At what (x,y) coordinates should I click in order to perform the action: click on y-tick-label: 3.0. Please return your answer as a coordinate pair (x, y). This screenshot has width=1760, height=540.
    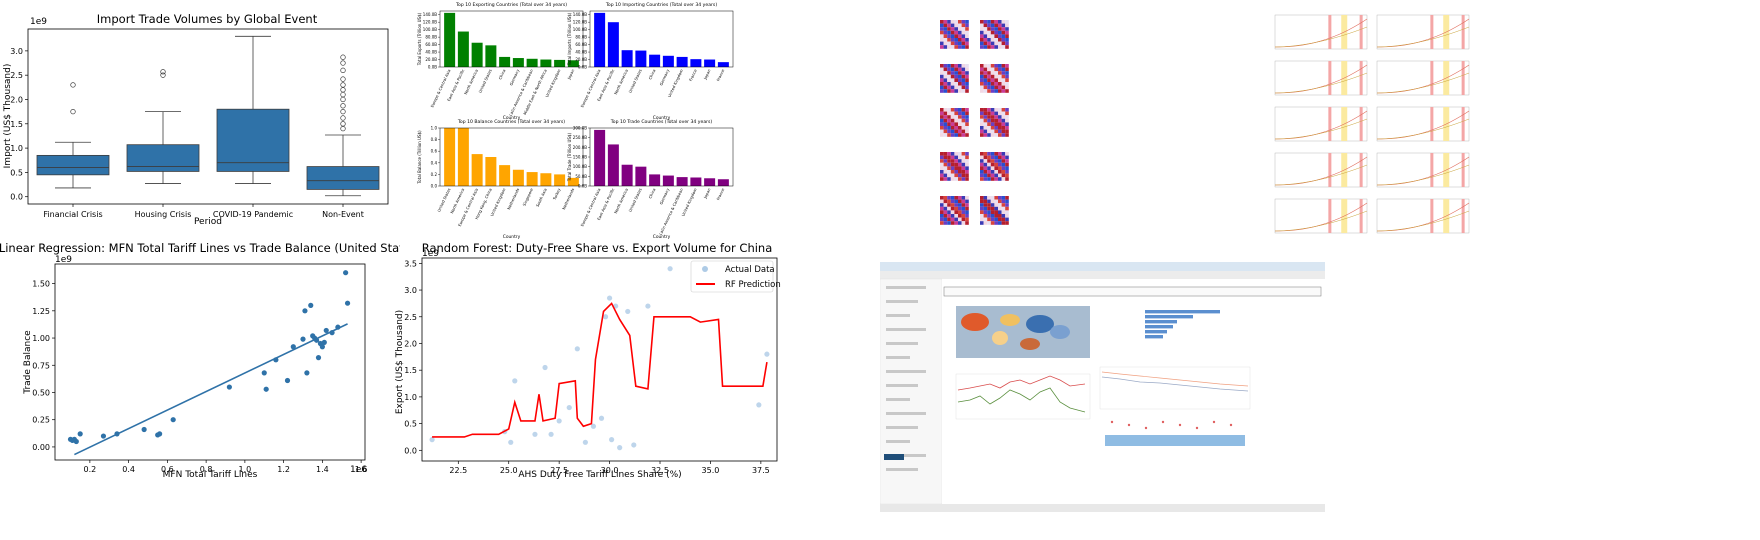
    Looking at the image, I should click on (16, 51).